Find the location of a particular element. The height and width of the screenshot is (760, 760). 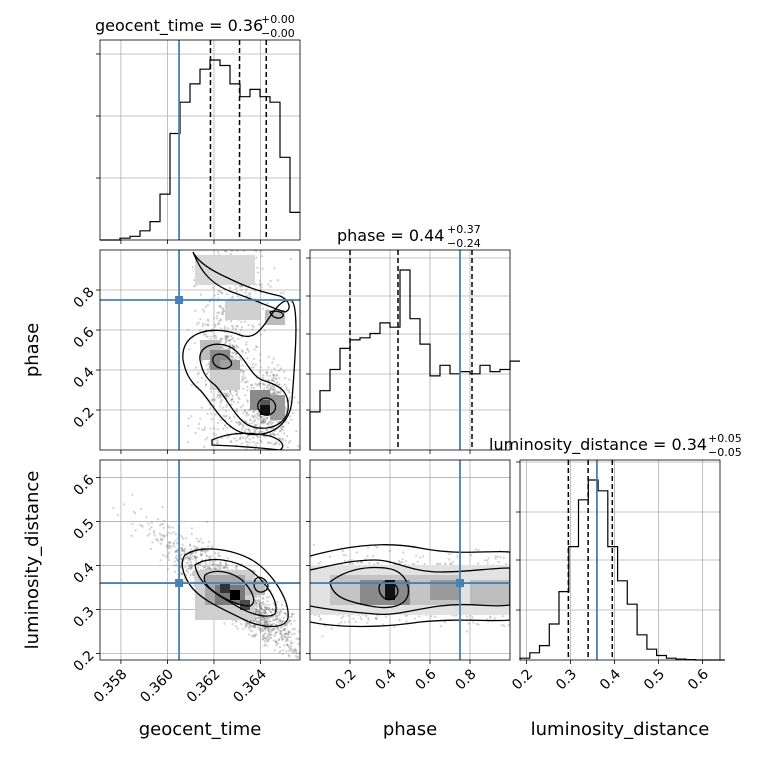

title-luminosity-distance: luminosity_distance = 0.34 is located at coordinates (598, 445).